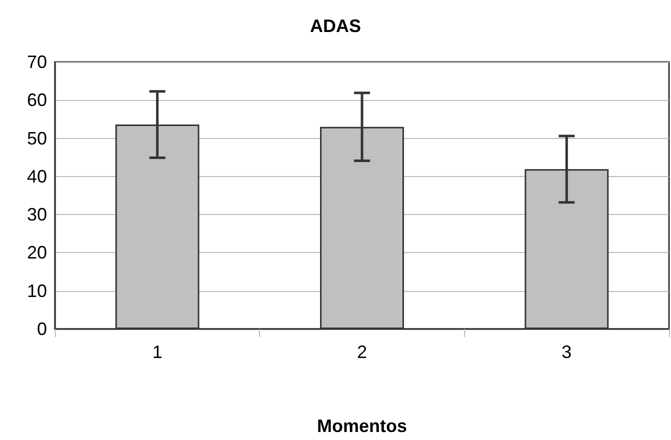 This screenshot has width=671, height=440. I want to click on x-tick-label: 2, so click(362, 352).